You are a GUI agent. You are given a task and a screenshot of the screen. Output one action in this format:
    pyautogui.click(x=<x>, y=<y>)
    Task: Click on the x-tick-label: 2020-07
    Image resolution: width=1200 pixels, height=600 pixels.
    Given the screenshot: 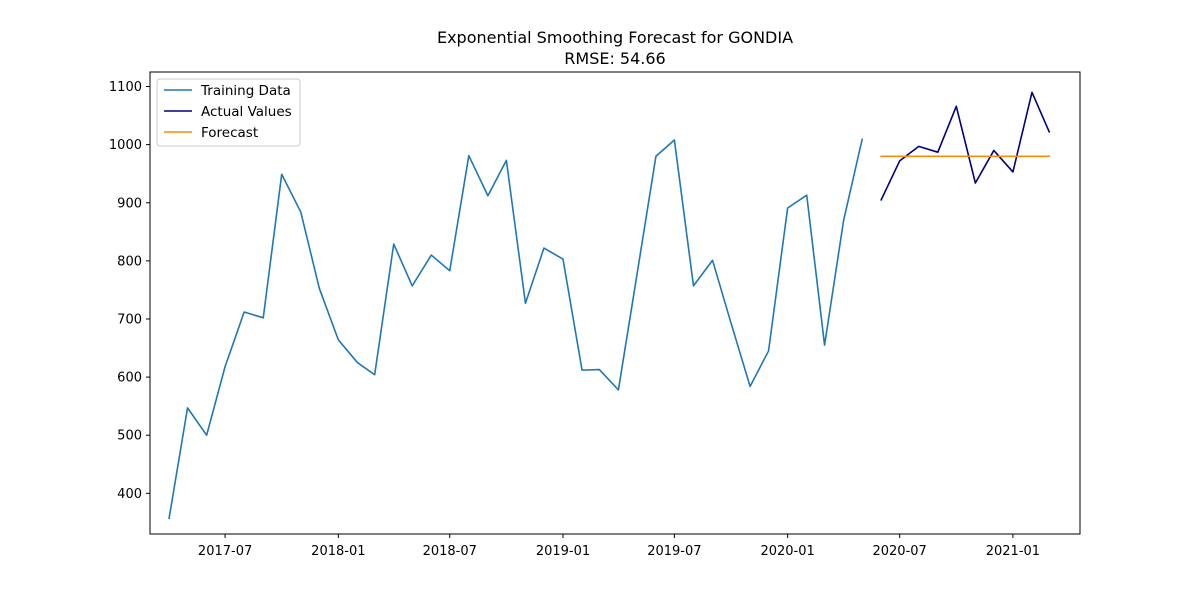 What is the action you would take?
    pyautogui.click(x=899, y=551)
    